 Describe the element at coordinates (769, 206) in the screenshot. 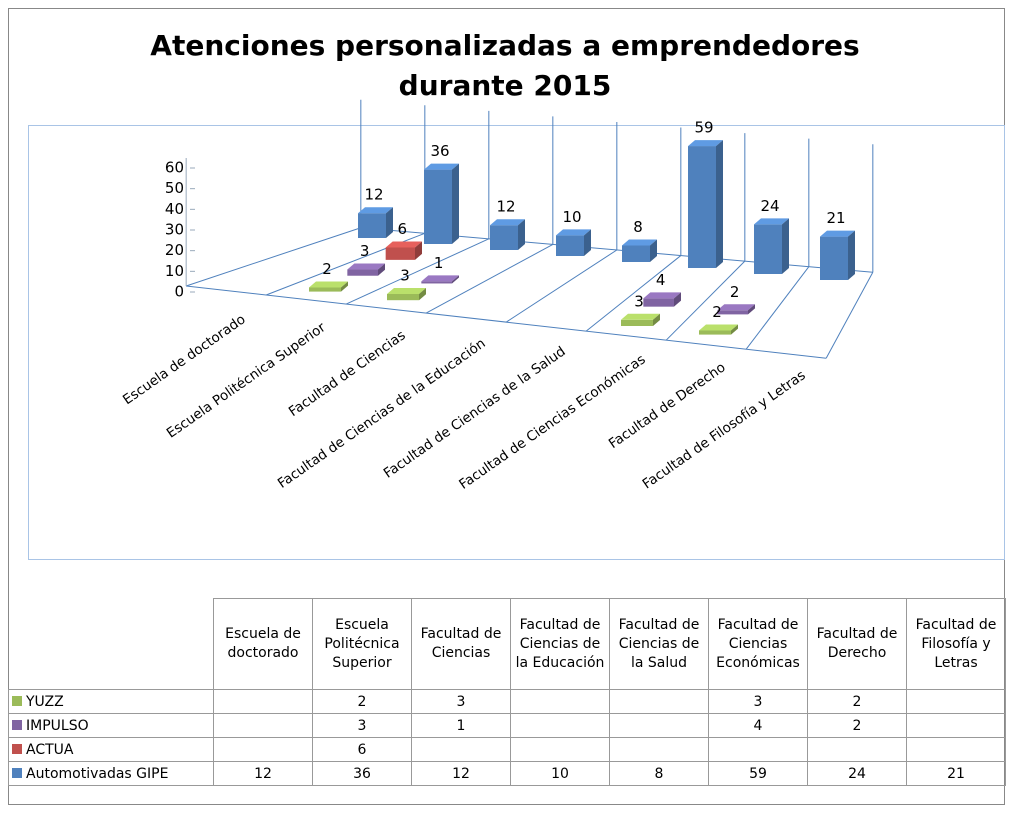

I see `value-label: 24` at that location.